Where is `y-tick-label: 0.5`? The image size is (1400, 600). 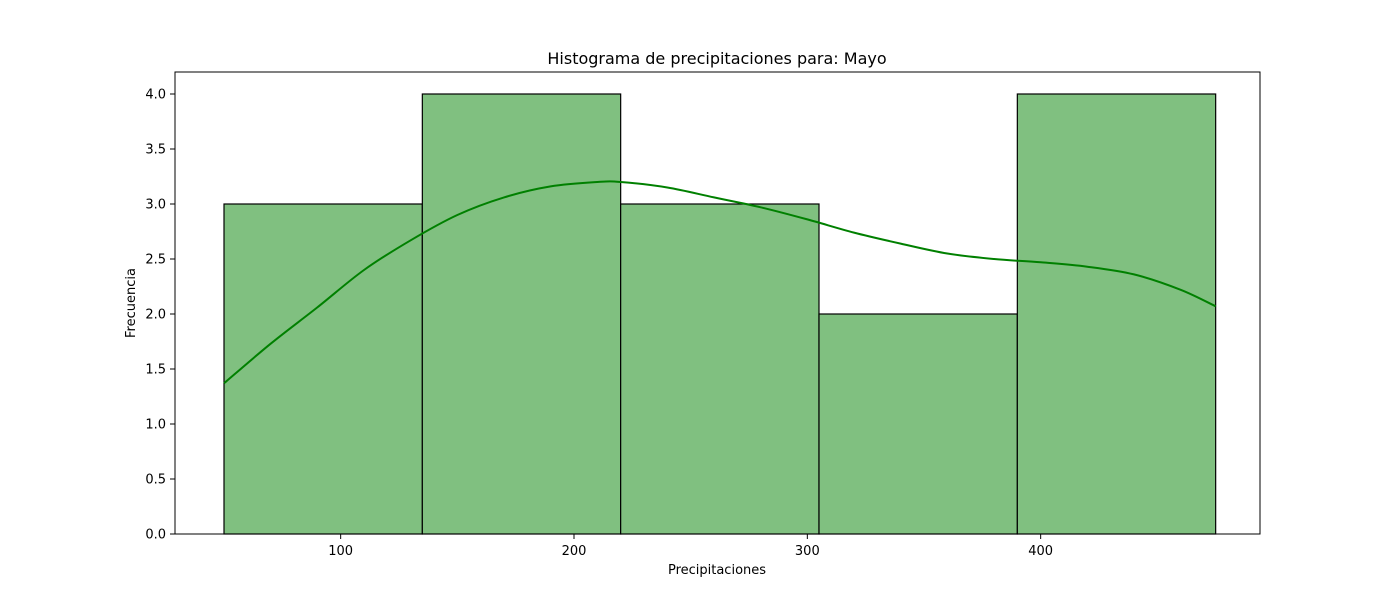
y-tick-label: 0.5 is located at coordinates (155, 480).